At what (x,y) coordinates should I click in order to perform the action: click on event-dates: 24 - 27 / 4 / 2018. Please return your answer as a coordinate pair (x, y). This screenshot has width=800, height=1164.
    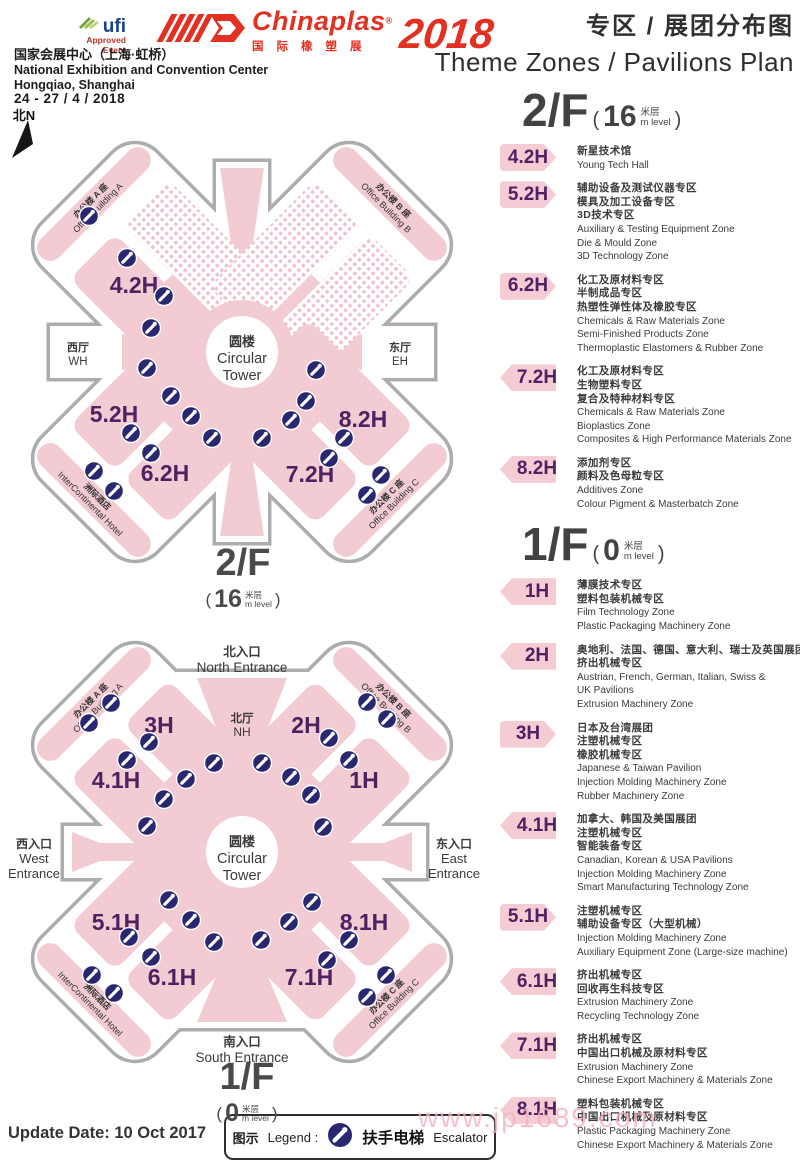
    Looking at the image, I should click on (70, 99).